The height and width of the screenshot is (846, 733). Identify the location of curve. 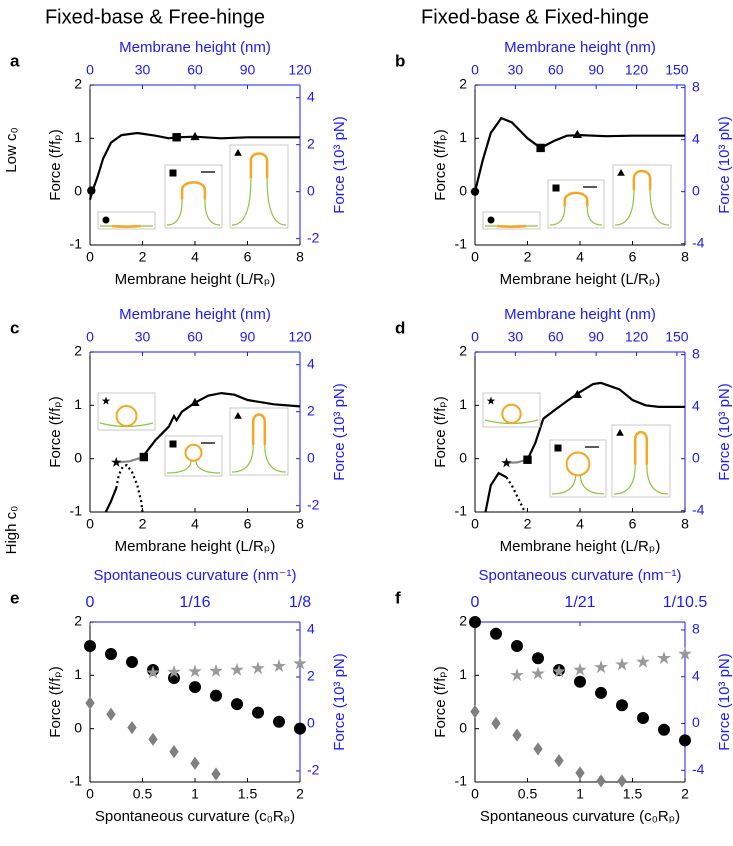
(129, 488).